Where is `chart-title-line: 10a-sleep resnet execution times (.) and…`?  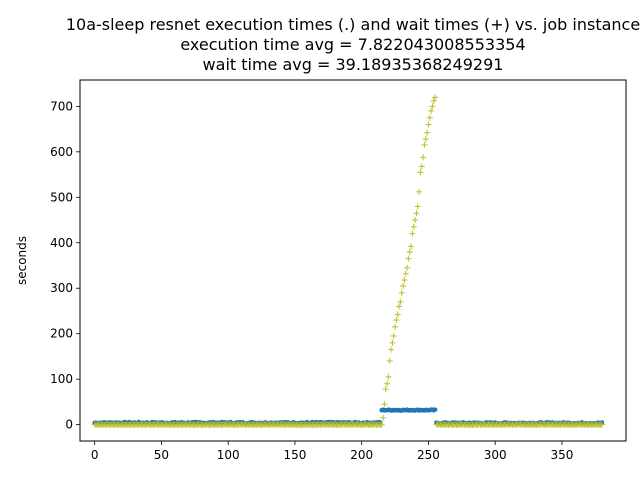 chart-title-line: 10a-sleep resnet execution times (.) and… is located at coordinates (353, 24).